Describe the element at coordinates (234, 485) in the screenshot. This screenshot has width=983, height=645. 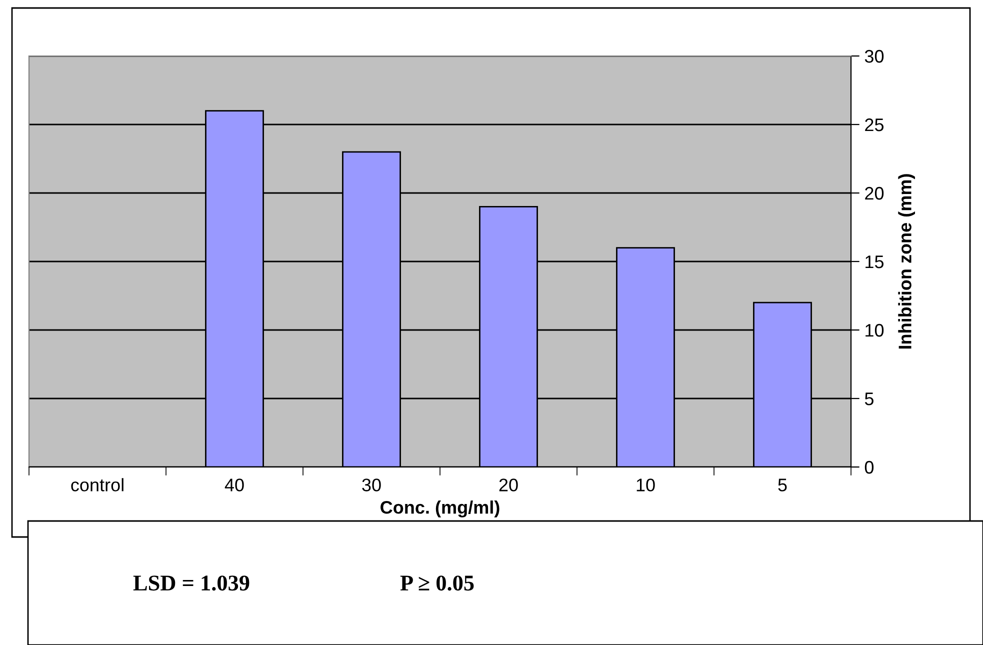
I see `x-tick-label: 40` at that location.